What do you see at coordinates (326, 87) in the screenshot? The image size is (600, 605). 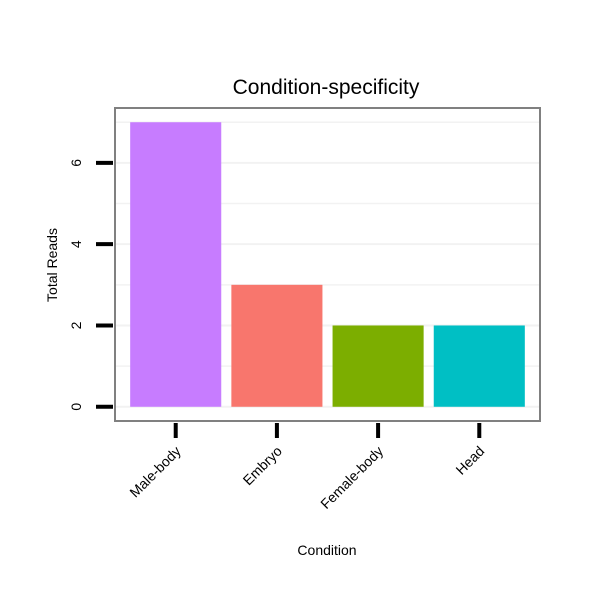 I see `chart-title: Condition-specificity` at bounding box center [326, 87].